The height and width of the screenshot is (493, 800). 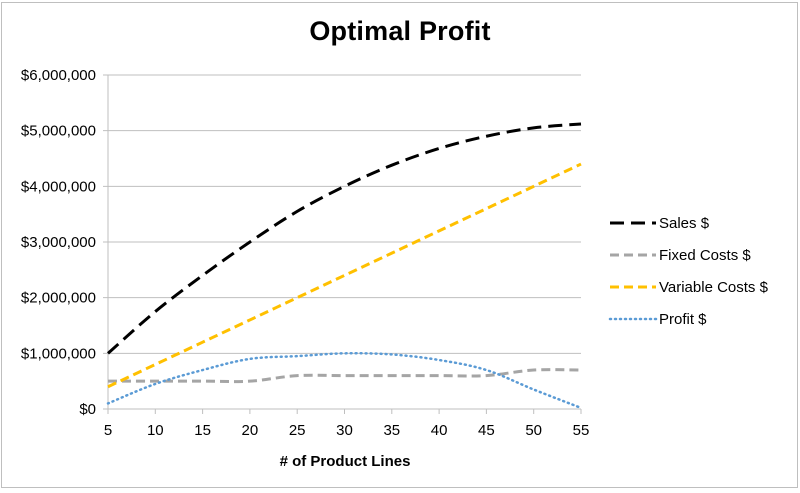 I want to click on x-tick-label: 10, so click(x=155, y=430).